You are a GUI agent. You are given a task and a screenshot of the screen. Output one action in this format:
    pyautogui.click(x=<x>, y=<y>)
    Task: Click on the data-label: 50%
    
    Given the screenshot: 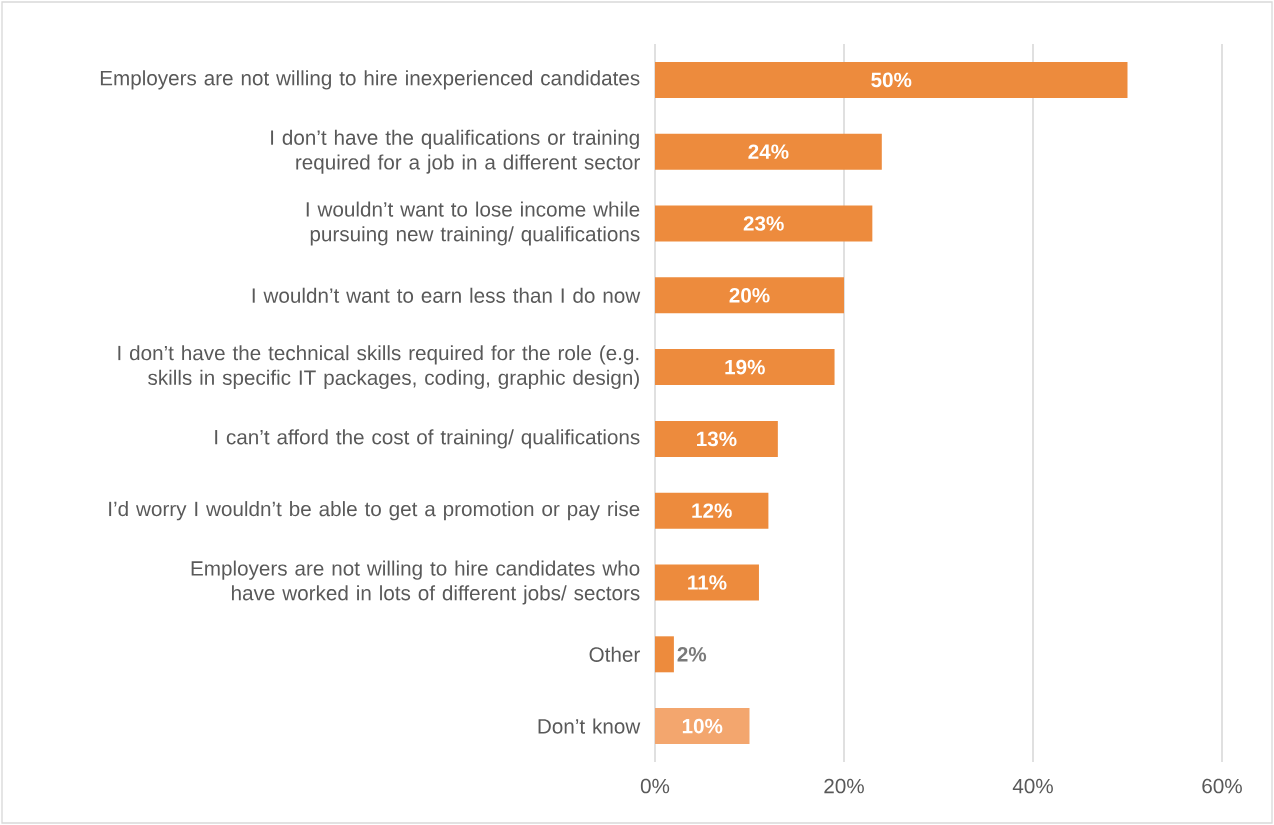 What is the action you would take?
    pyautogui.click(x=891, y=80)
    